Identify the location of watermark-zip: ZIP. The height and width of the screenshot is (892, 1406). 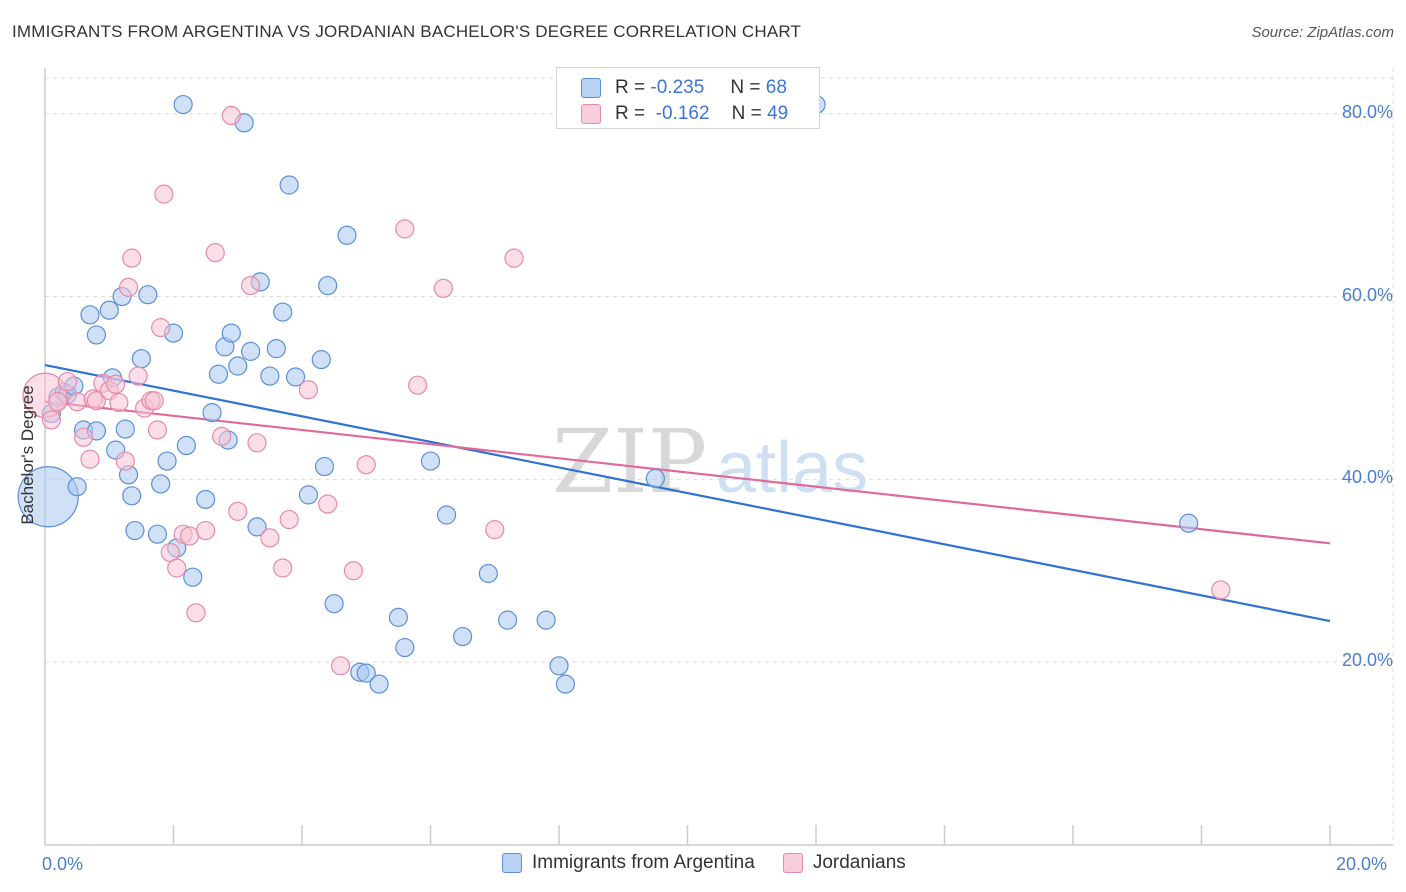
(629, 461).